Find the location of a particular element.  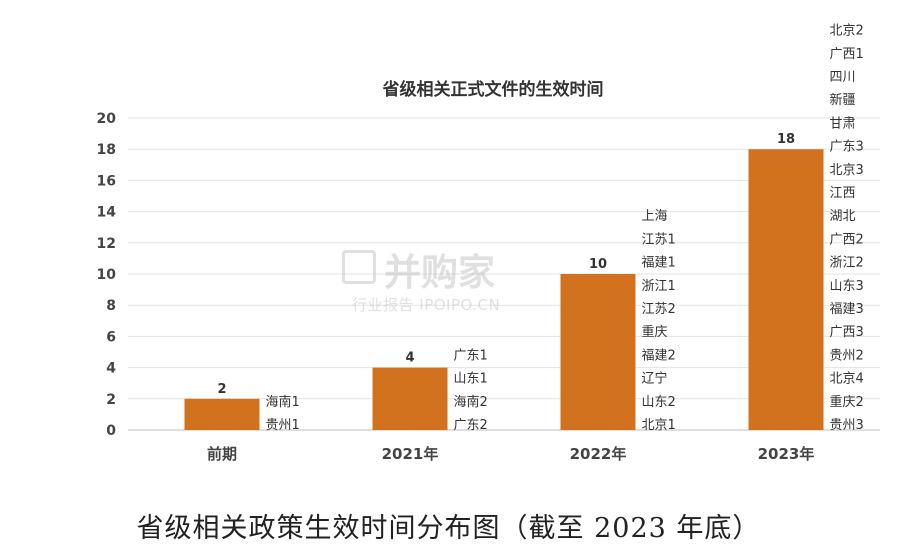

y-tick-label: 12 is located at coordinates (106, 244).